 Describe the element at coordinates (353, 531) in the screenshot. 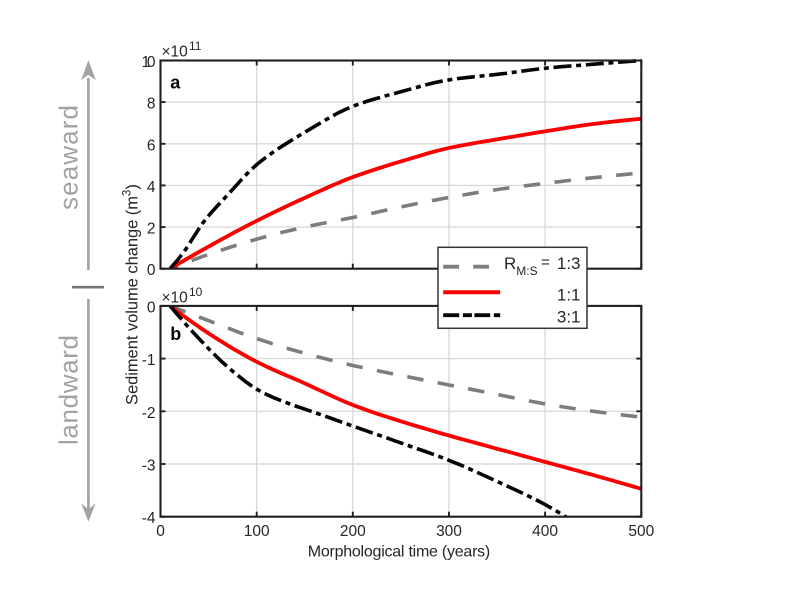

I see `svg-text: 200` at that location.